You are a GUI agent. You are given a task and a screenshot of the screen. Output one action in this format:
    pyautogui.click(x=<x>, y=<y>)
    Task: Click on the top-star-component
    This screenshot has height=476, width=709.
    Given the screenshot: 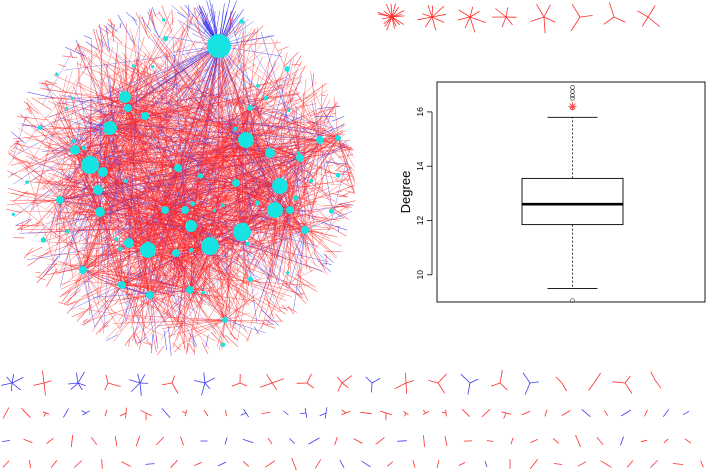 What is the action you would take?
    pyautogui.click(x=581, y=18)
    